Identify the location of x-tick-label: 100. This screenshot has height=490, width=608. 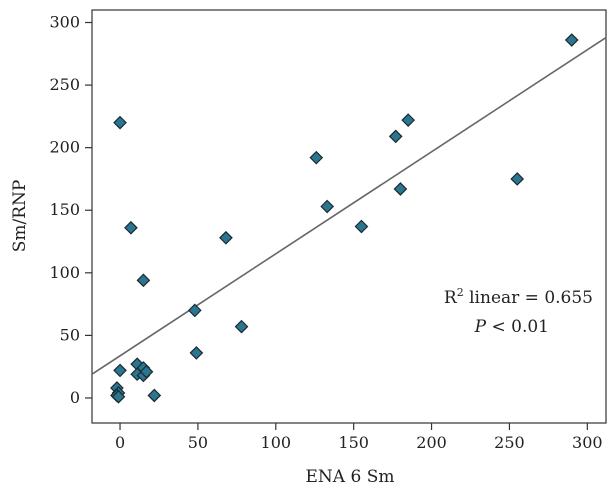
(276, 442).